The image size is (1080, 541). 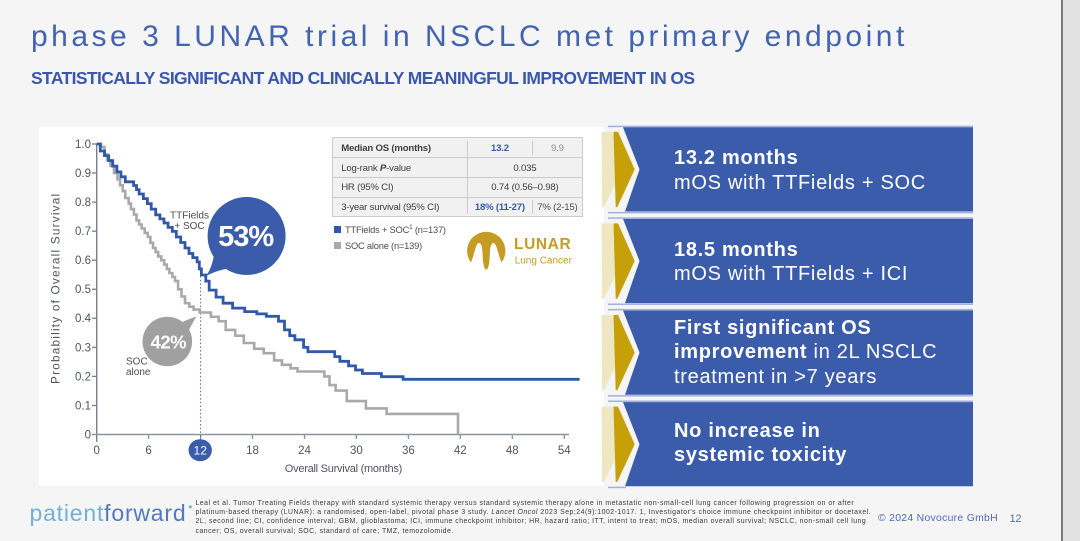 What do you see at coordinates (408, 451) in the screenshot?
I see `svg-text: 36` at bounding box center [408, 451].